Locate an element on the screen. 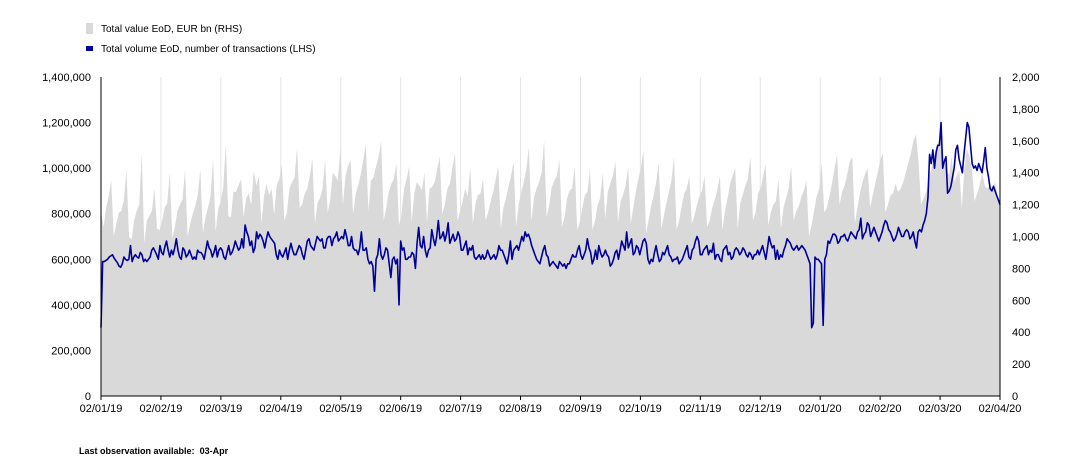  y-right-tick-label-8: 1,600 is located at coordinates (1026, 142).